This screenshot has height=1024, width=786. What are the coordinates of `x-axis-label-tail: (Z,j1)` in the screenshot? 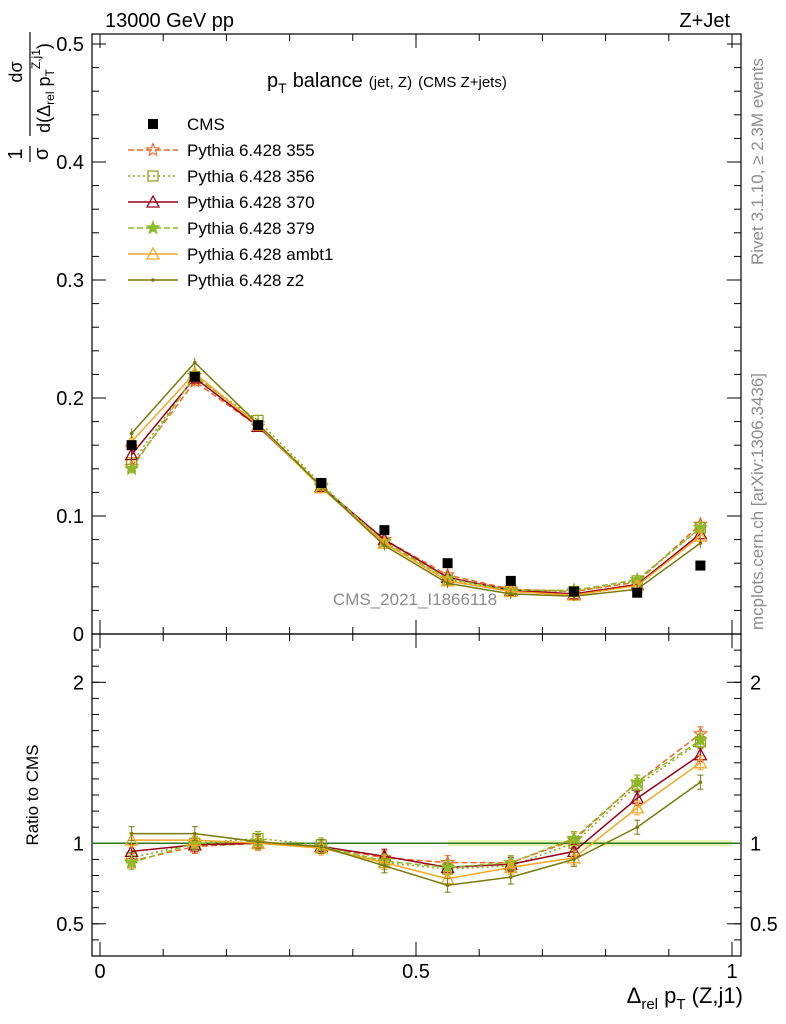 It's located at (714, 995).